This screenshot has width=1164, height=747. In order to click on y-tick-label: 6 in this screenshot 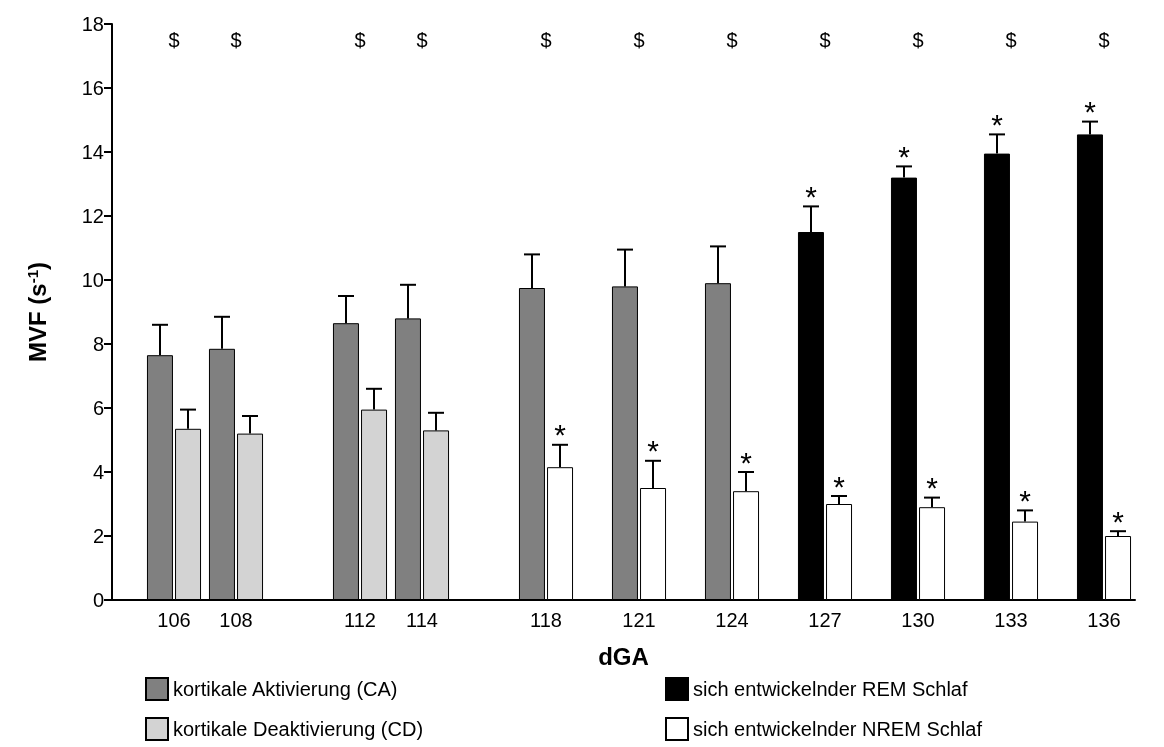, I will do `click(98, 408)`.